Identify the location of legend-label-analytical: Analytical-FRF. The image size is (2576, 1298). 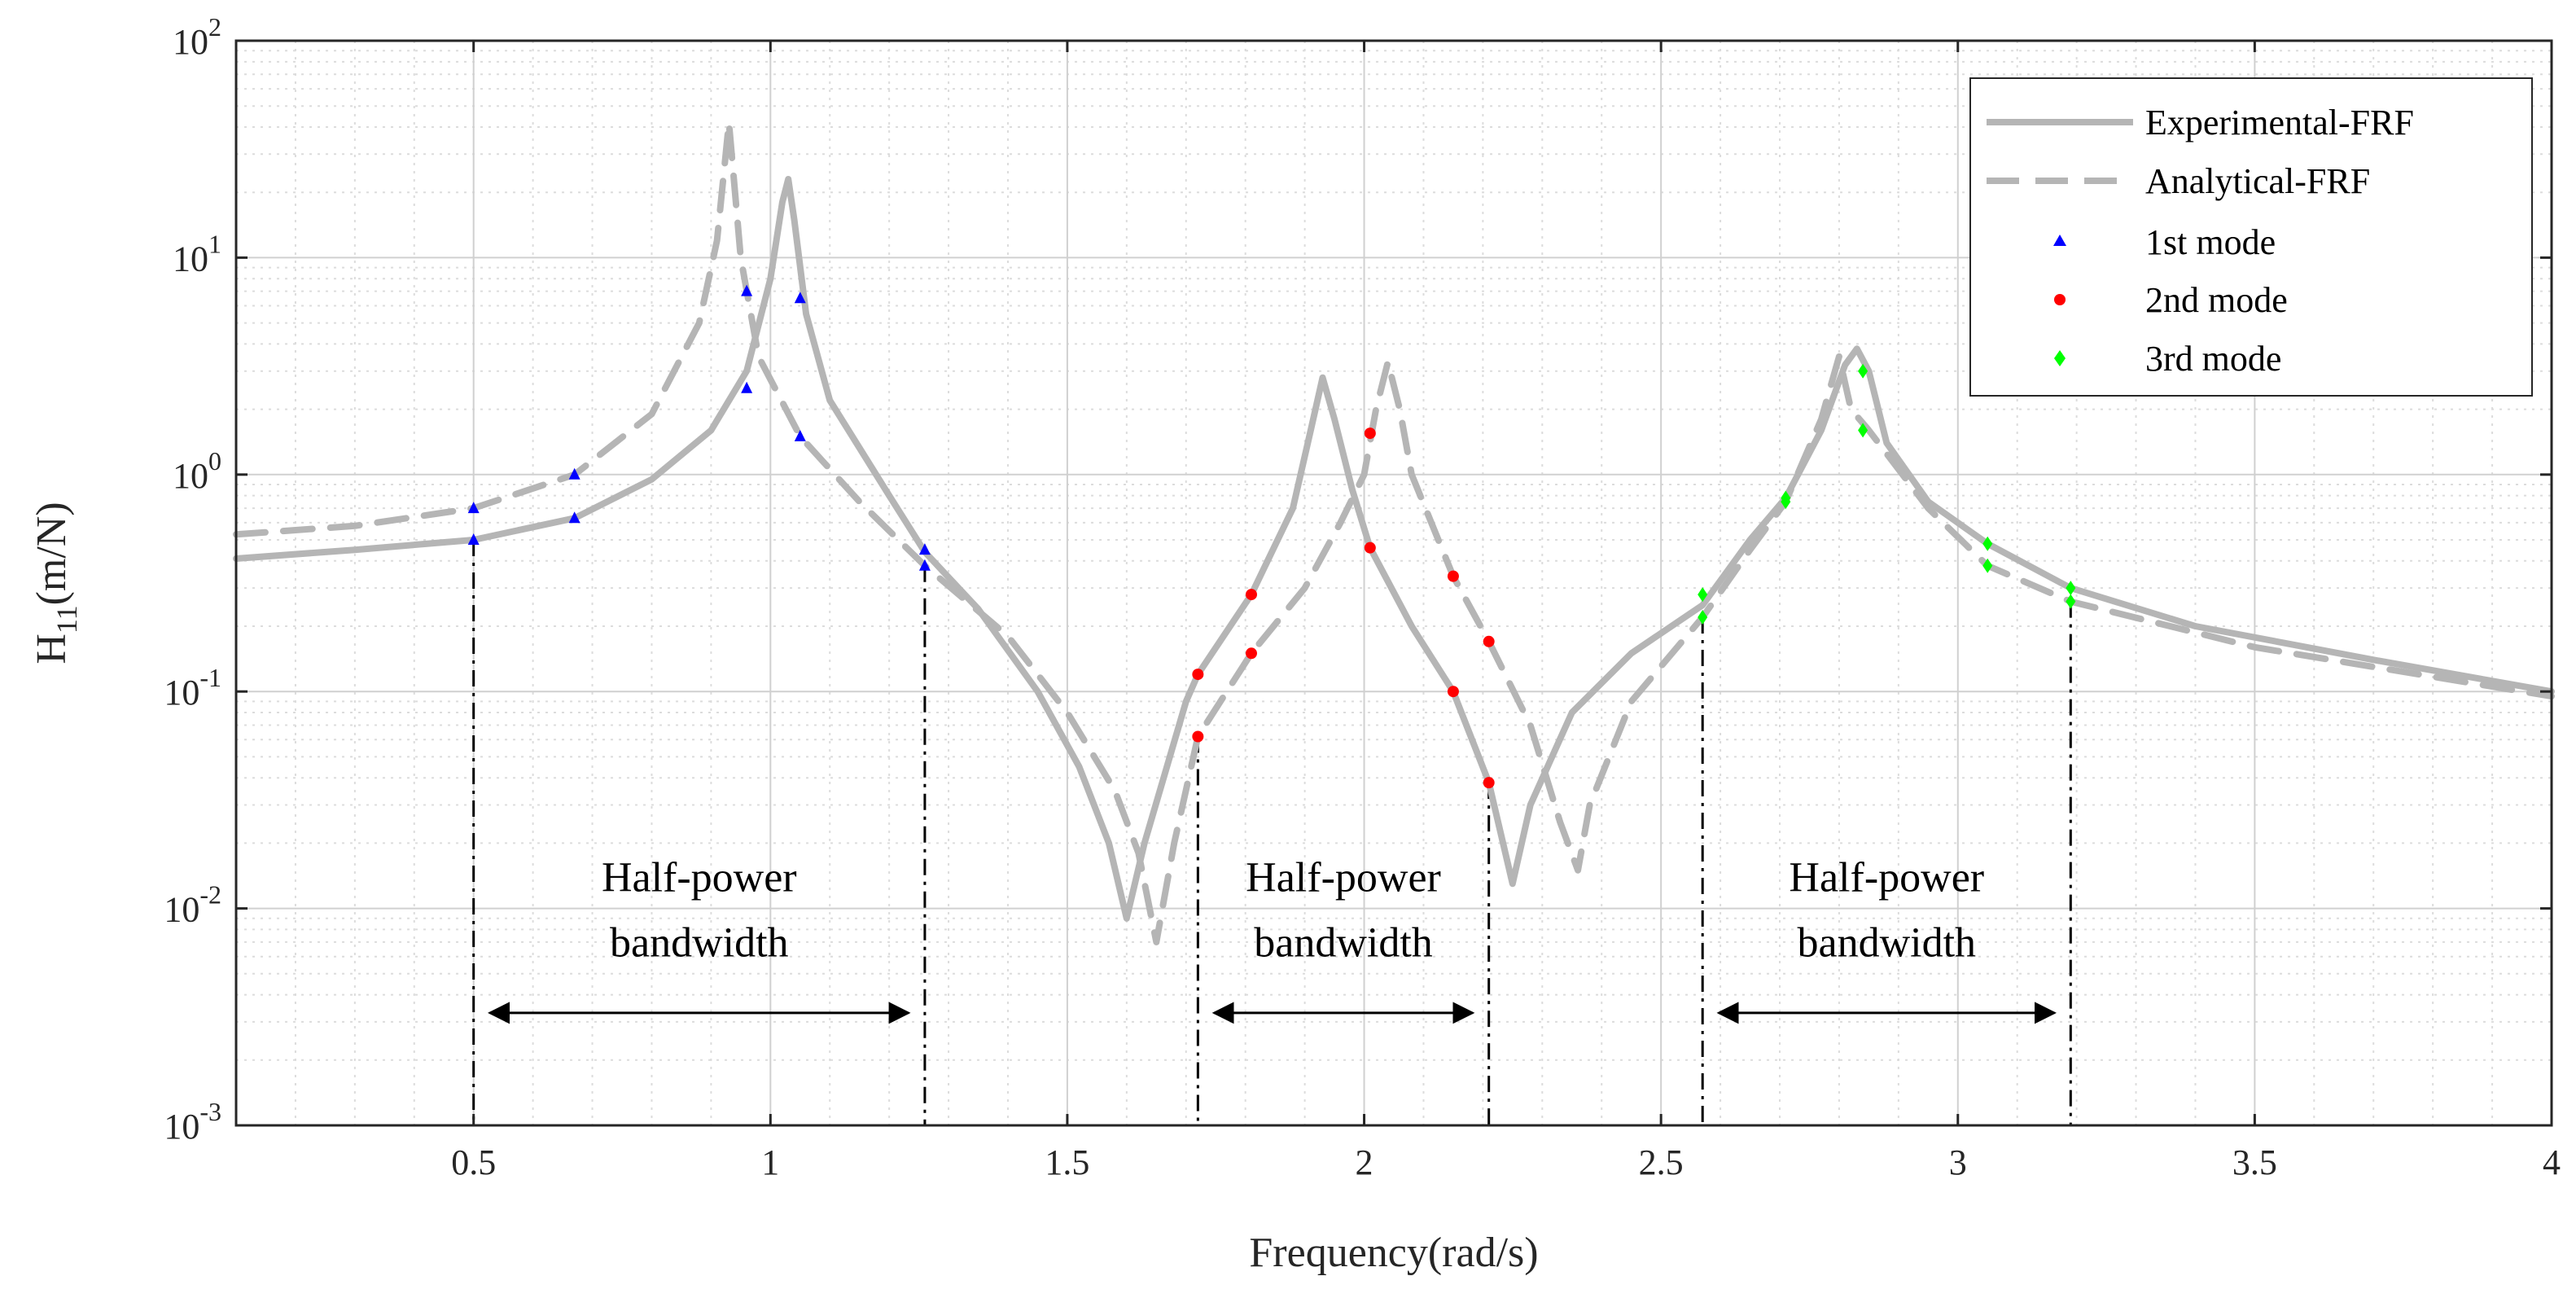
(2257, 181).